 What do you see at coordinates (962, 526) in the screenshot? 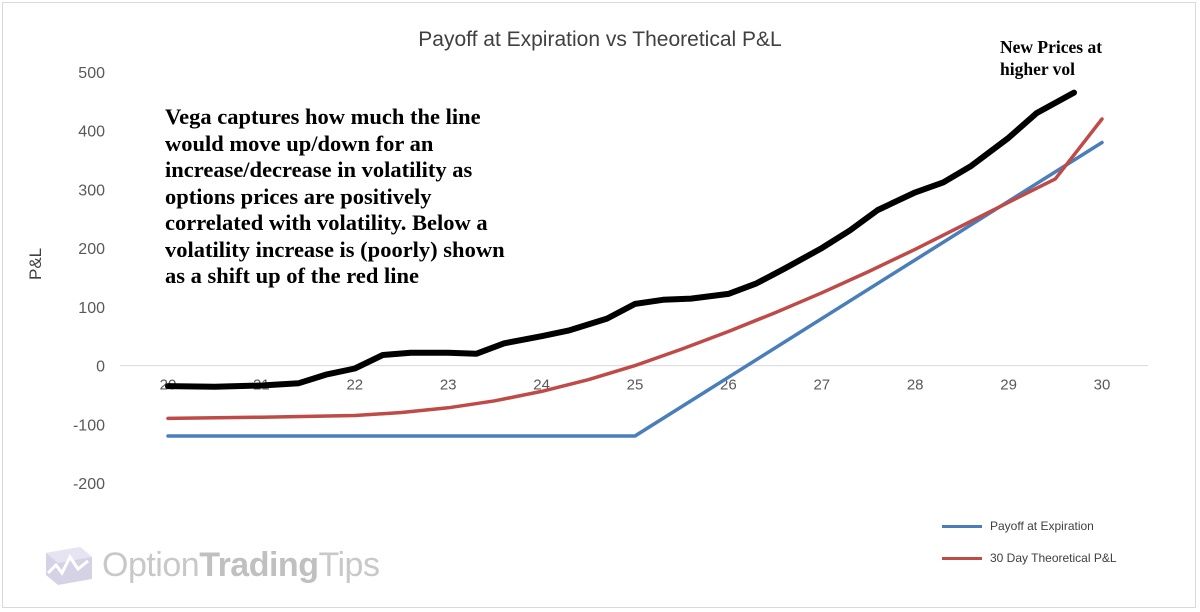
I see `legend-swatch-payoff` at bounding box center [962, 526].